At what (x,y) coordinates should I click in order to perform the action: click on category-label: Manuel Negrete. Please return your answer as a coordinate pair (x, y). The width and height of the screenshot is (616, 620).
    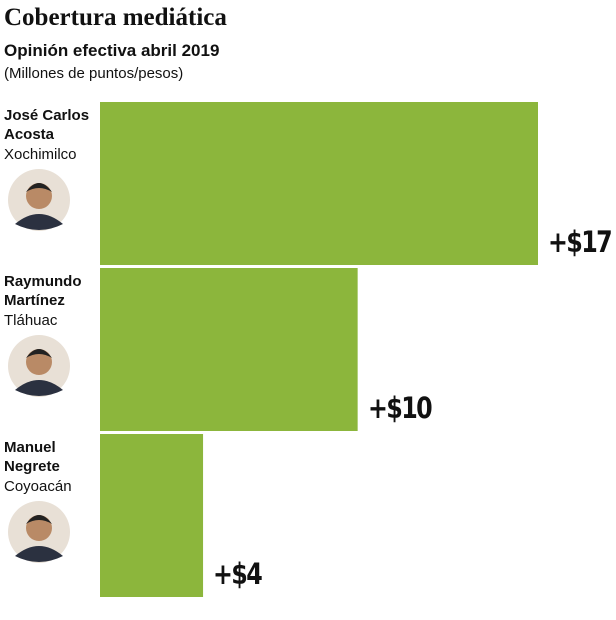
    Looking at the image, I should click on (32, 457).